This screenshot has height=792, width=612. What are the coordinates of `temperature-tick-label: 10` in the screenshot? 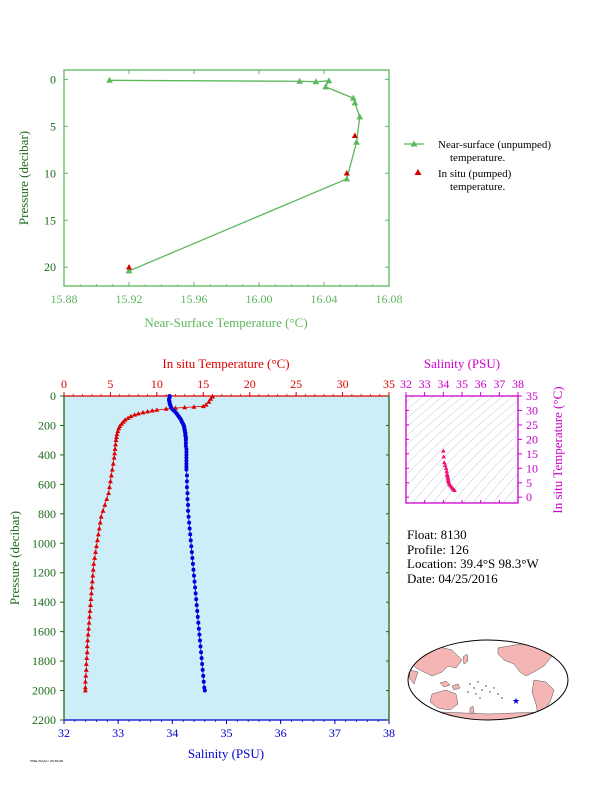 It's located at (157, 384).